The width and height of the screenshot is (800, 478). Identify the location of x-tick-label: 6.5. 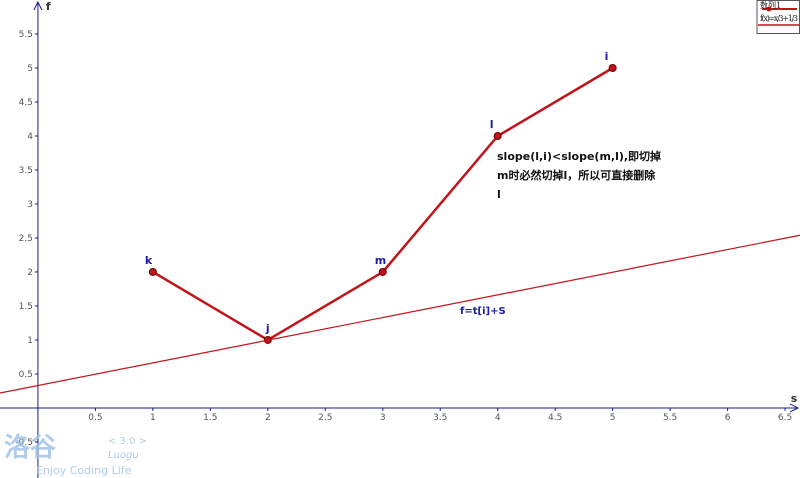
(785, 418).